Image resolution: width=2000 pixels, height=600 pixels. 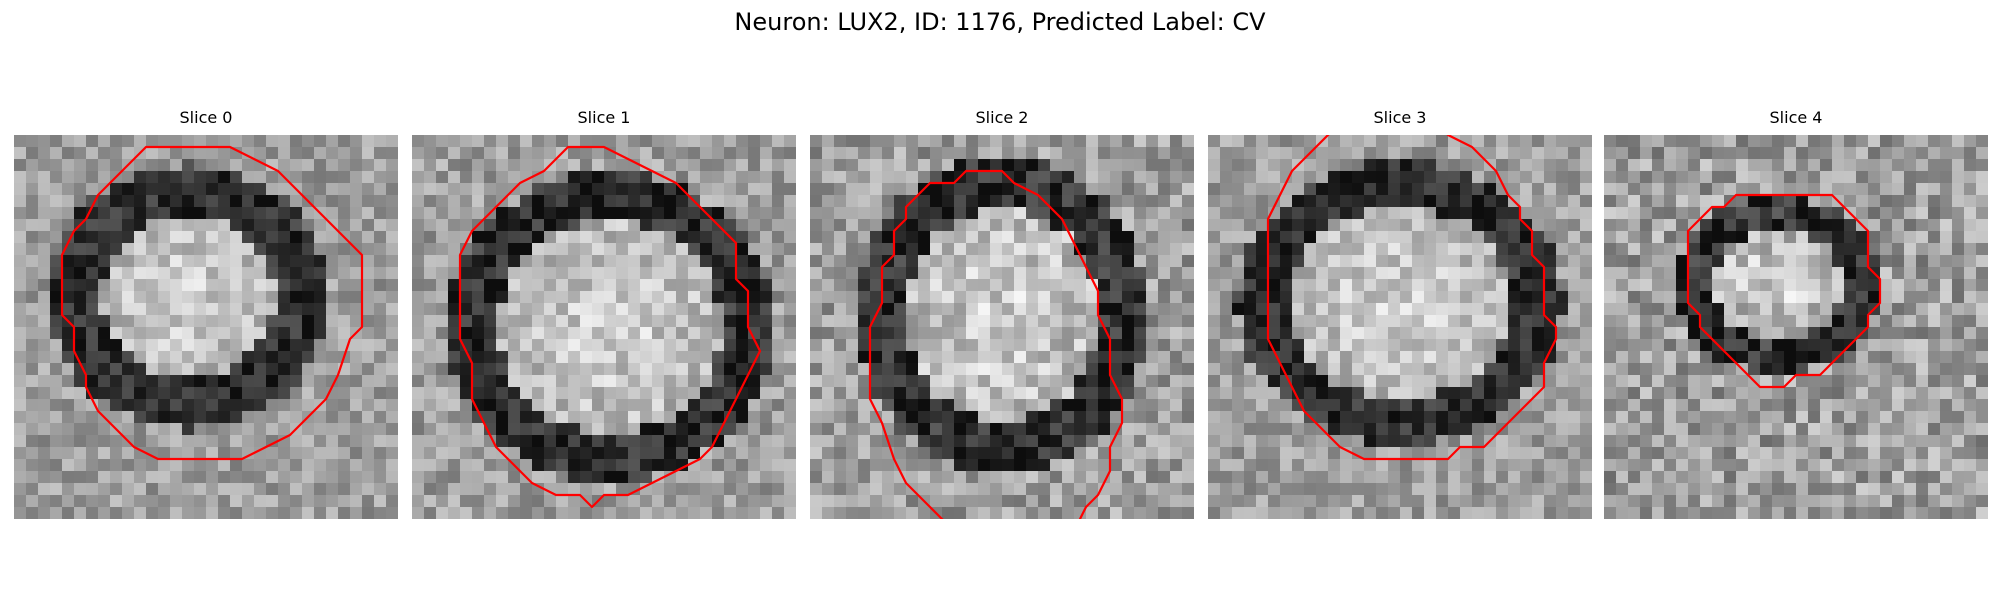 I want to click on panel-slice-4: Slice 4, so click(x=1796, y=313).